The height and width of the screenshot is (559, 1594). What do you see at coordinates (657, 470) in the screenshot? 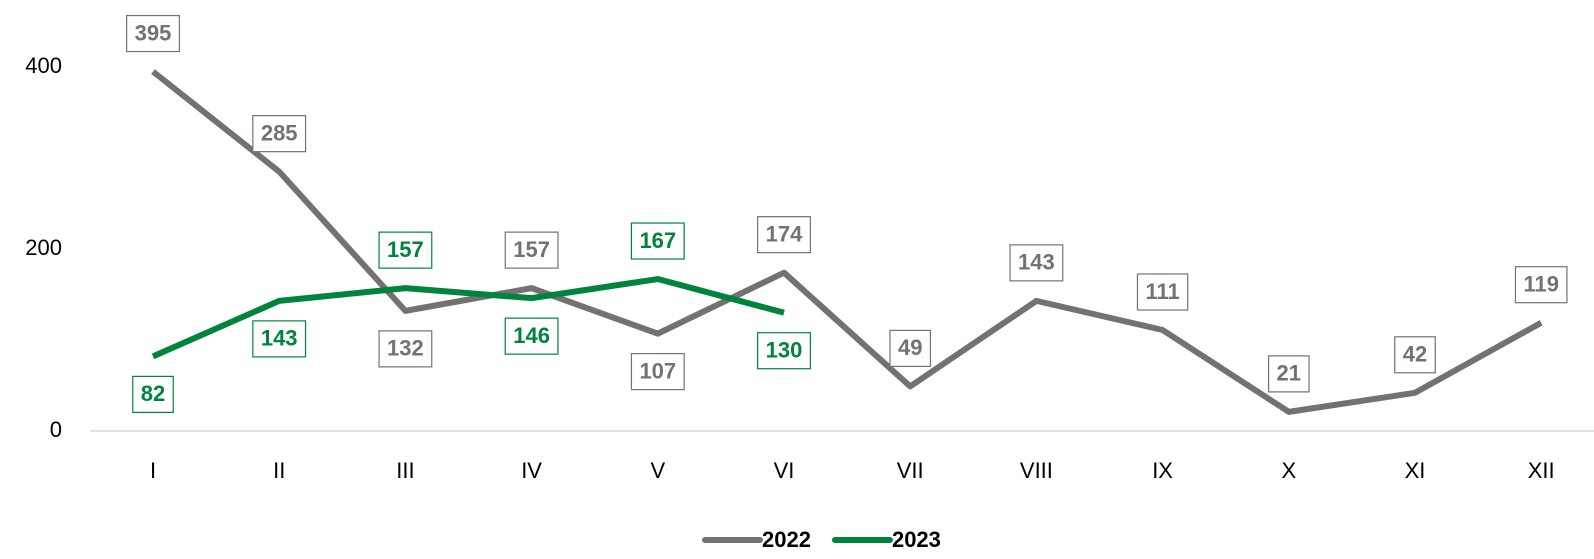
I see `x-tick-label: V` at bounding box center [657, 470].